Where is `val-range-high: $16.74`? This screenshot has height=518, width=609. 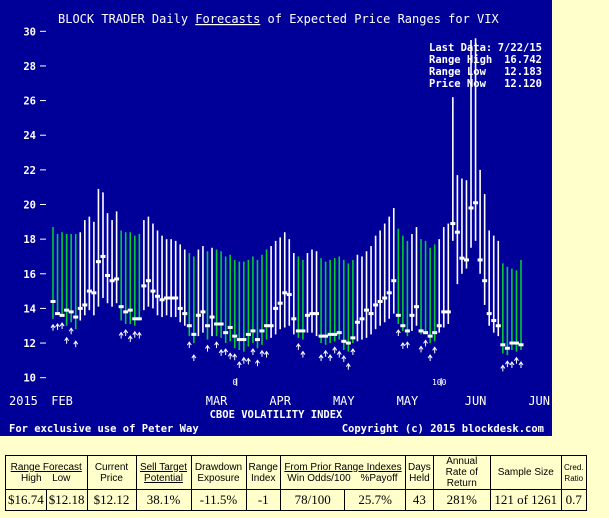 val-range-high: $16.74 is located at coordinates (26, 500).